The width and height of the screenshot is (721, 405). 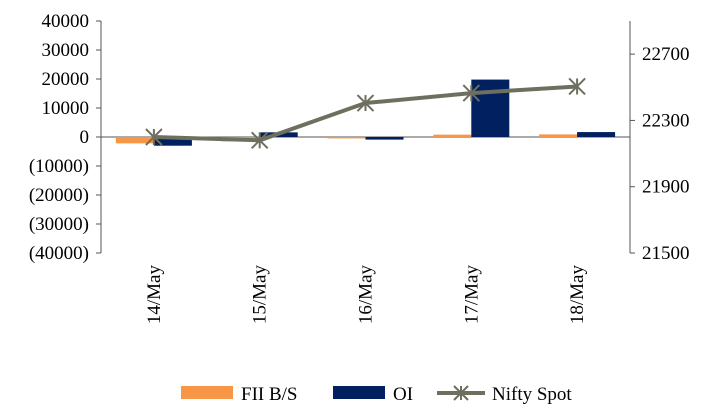 What do you see at coordinates (85, 137) in the screenshot?
I see `left-axis-tick-label: 0` at bounding box center [85, 137].